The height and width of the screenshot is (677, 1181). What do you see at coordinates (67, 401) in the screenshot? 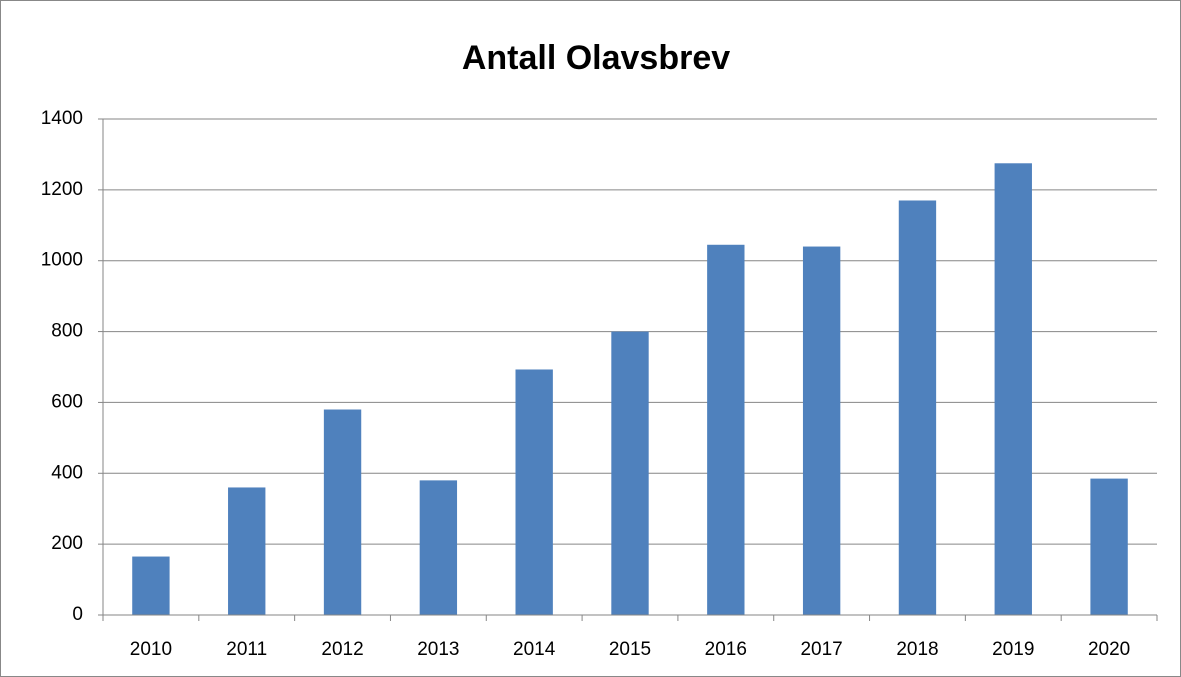
I see `y-tick-label: 600` at bounding box center [67, 401].